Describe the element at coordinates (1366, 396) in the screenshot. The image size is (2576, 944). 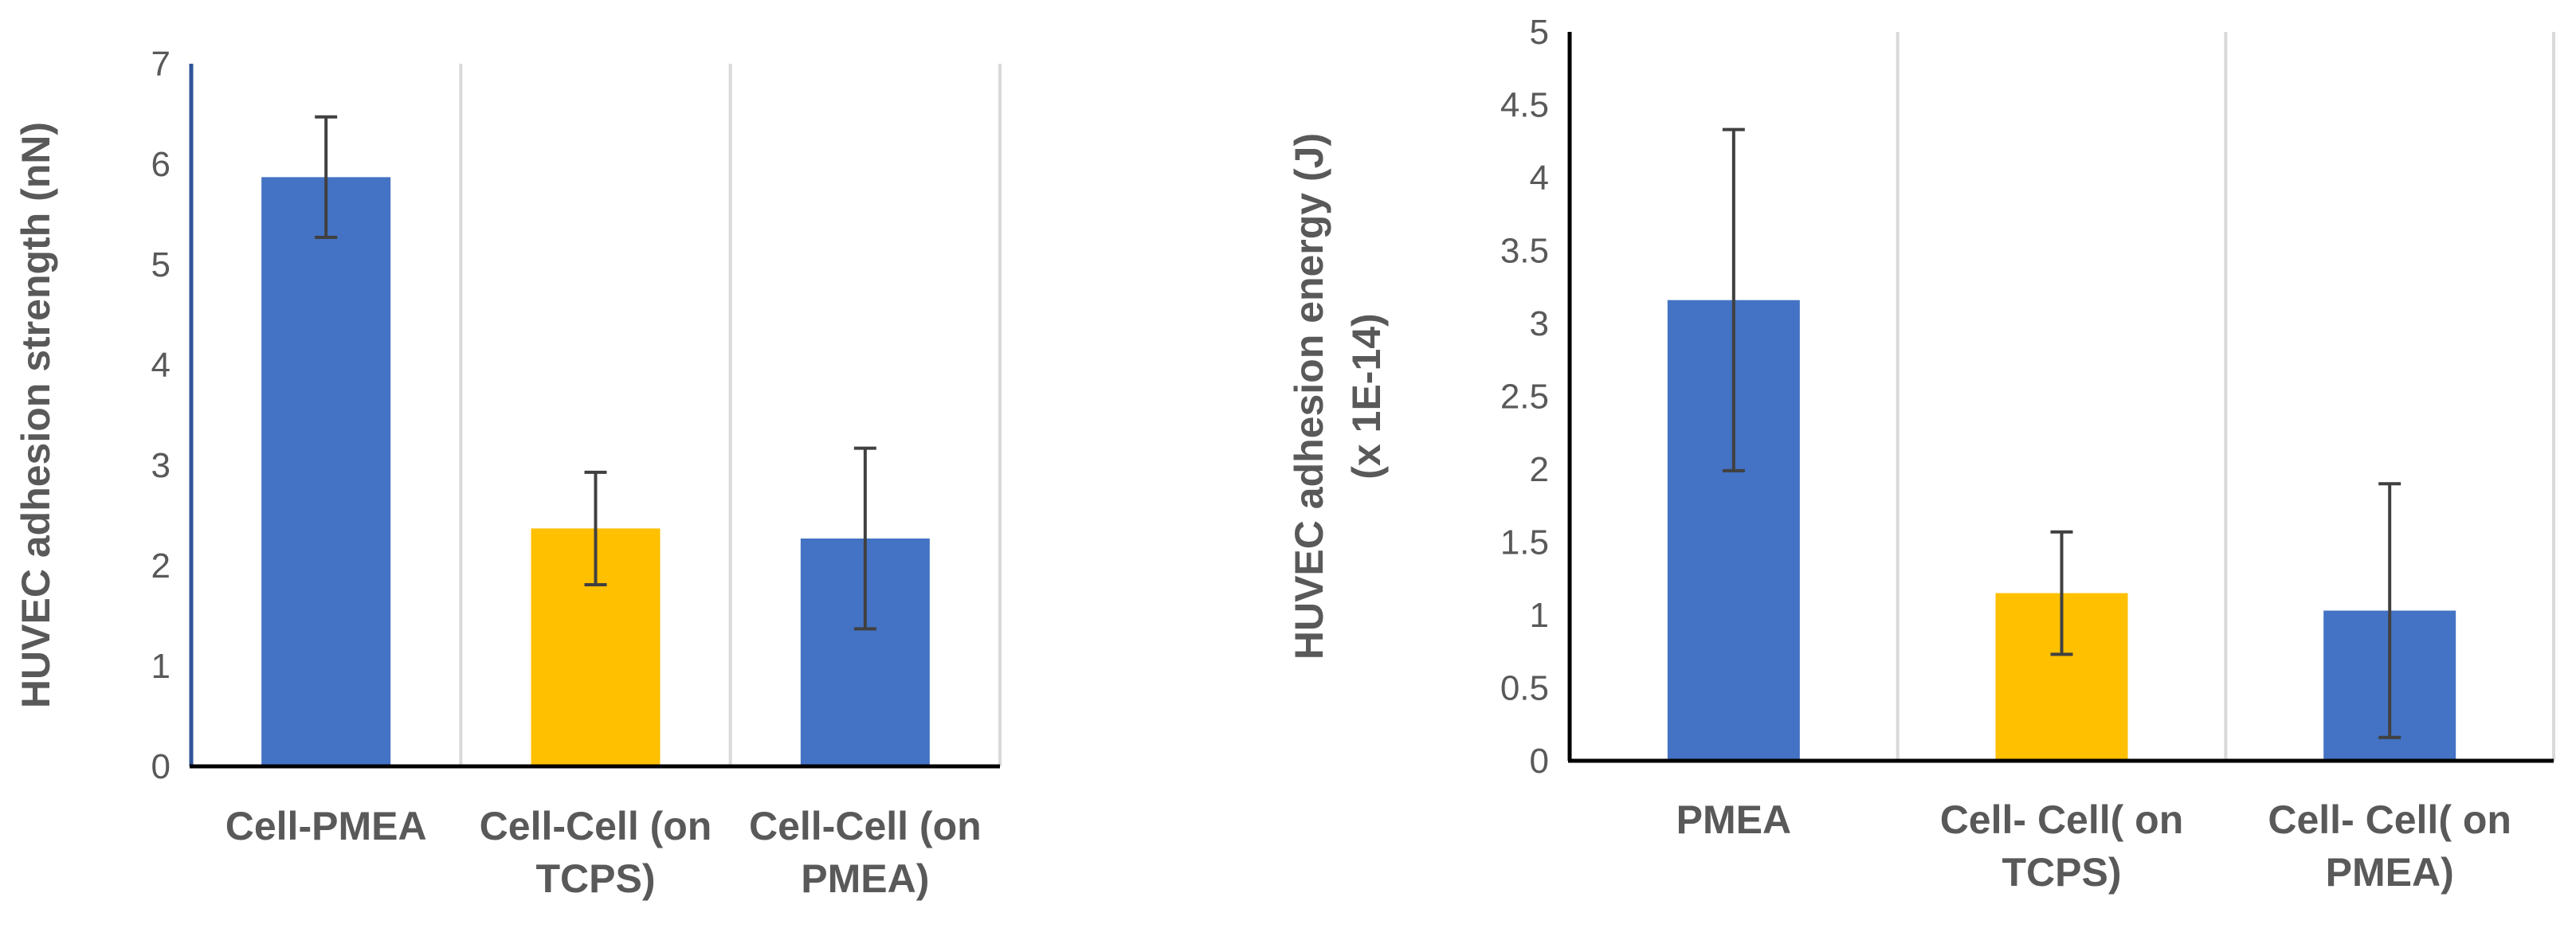
I see `y-axis-label: (x 1E-14)` at that location.